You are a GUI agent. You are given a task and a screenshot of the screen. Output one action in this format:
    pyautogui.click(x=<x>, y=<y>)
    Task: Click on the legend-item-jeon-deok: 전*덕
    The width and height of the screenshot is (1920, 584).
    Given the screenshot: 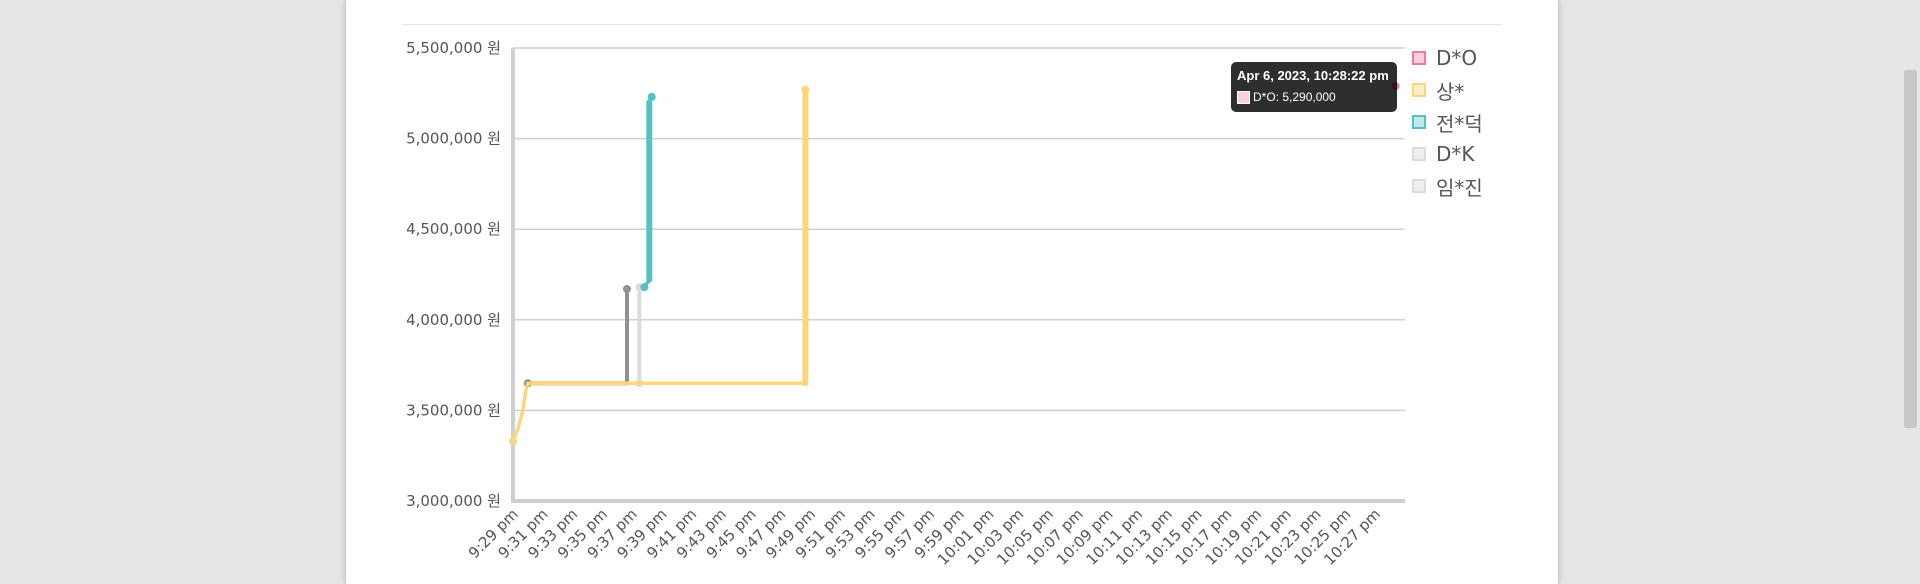 What is the action you would take?
    pyautogui.click(x=1447, y=122)
    